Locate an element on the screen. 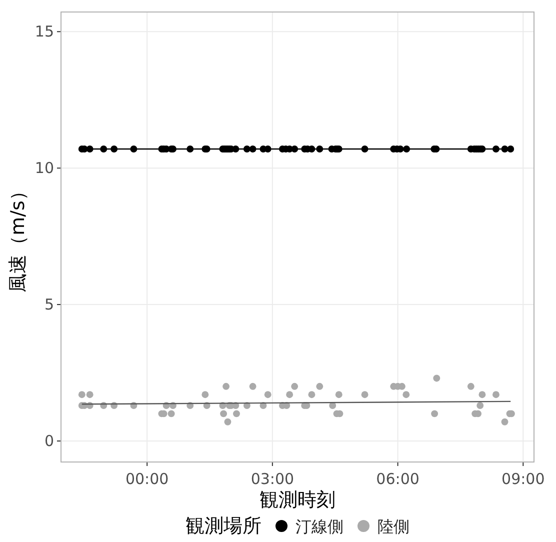 The width and height of the screenshot is (556, 542). x-tick-label: 03:00 is located at coordinates (272, 479).